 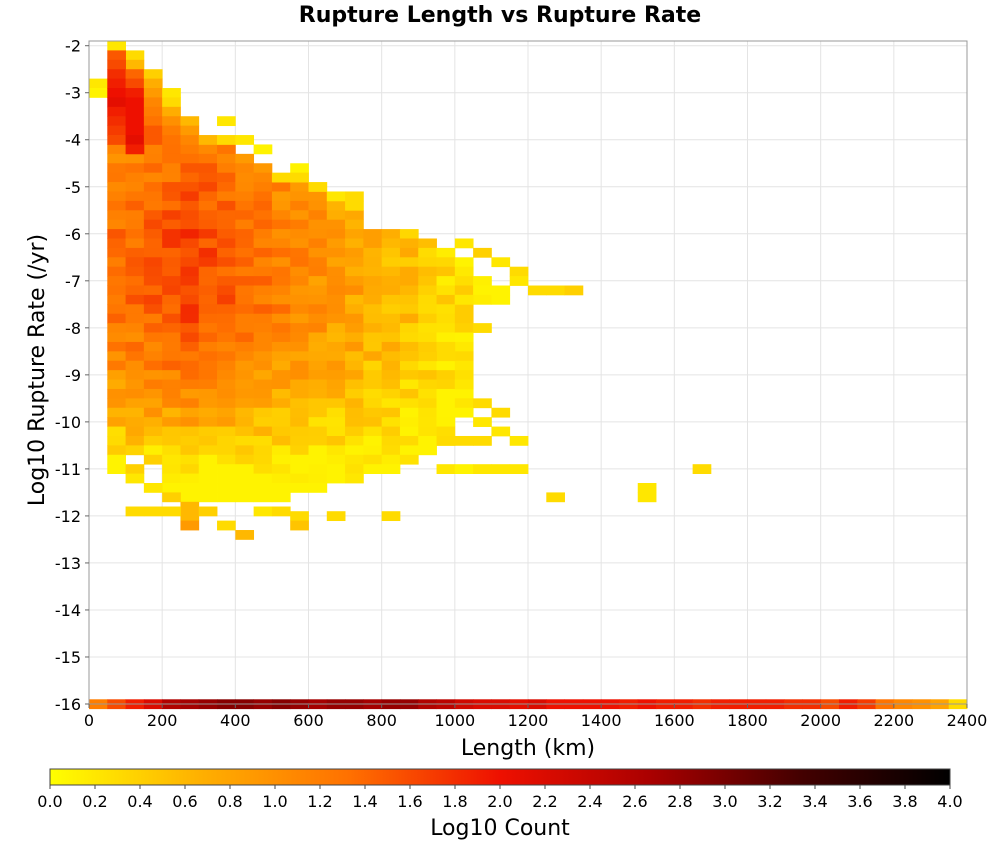 What do you see at coordinates (162, 720) in the screenshot?
I see `x-tick-label: 200` at bounding box center [162, 720].